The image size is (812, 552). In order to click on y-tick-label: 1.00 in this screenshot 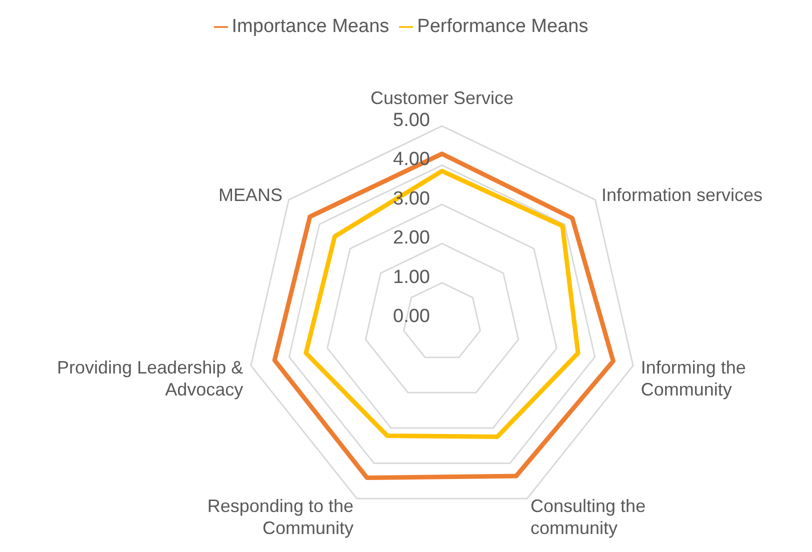, I will do `click(411, 277)`.